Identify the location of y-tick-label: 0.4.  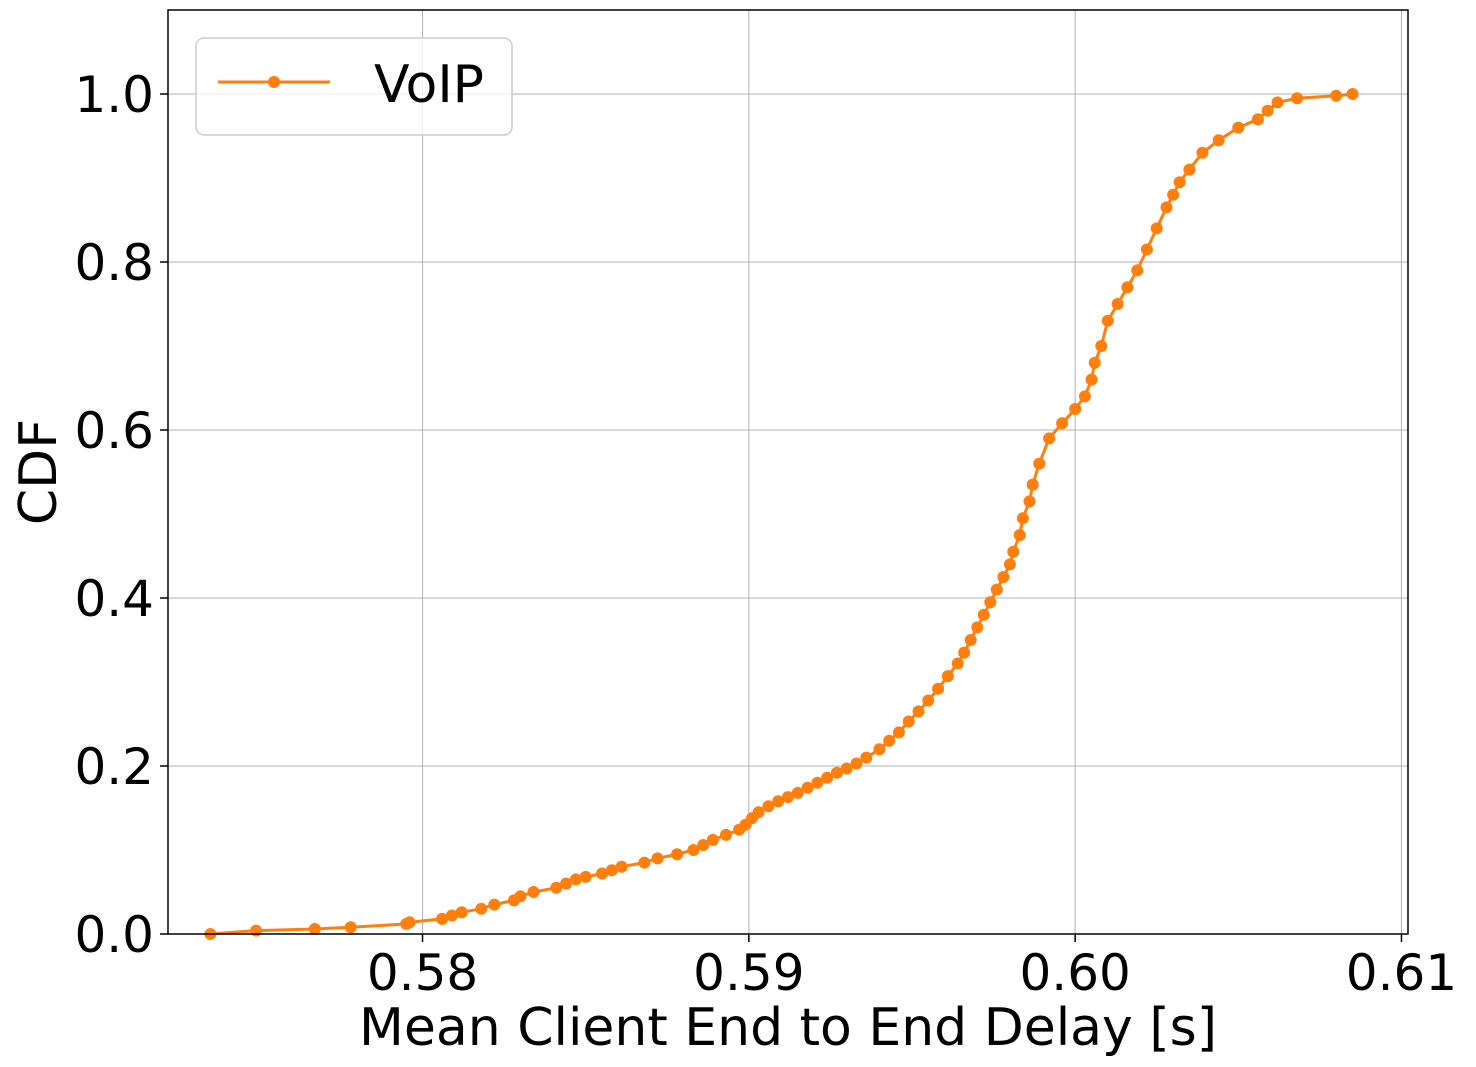
(114, 599).